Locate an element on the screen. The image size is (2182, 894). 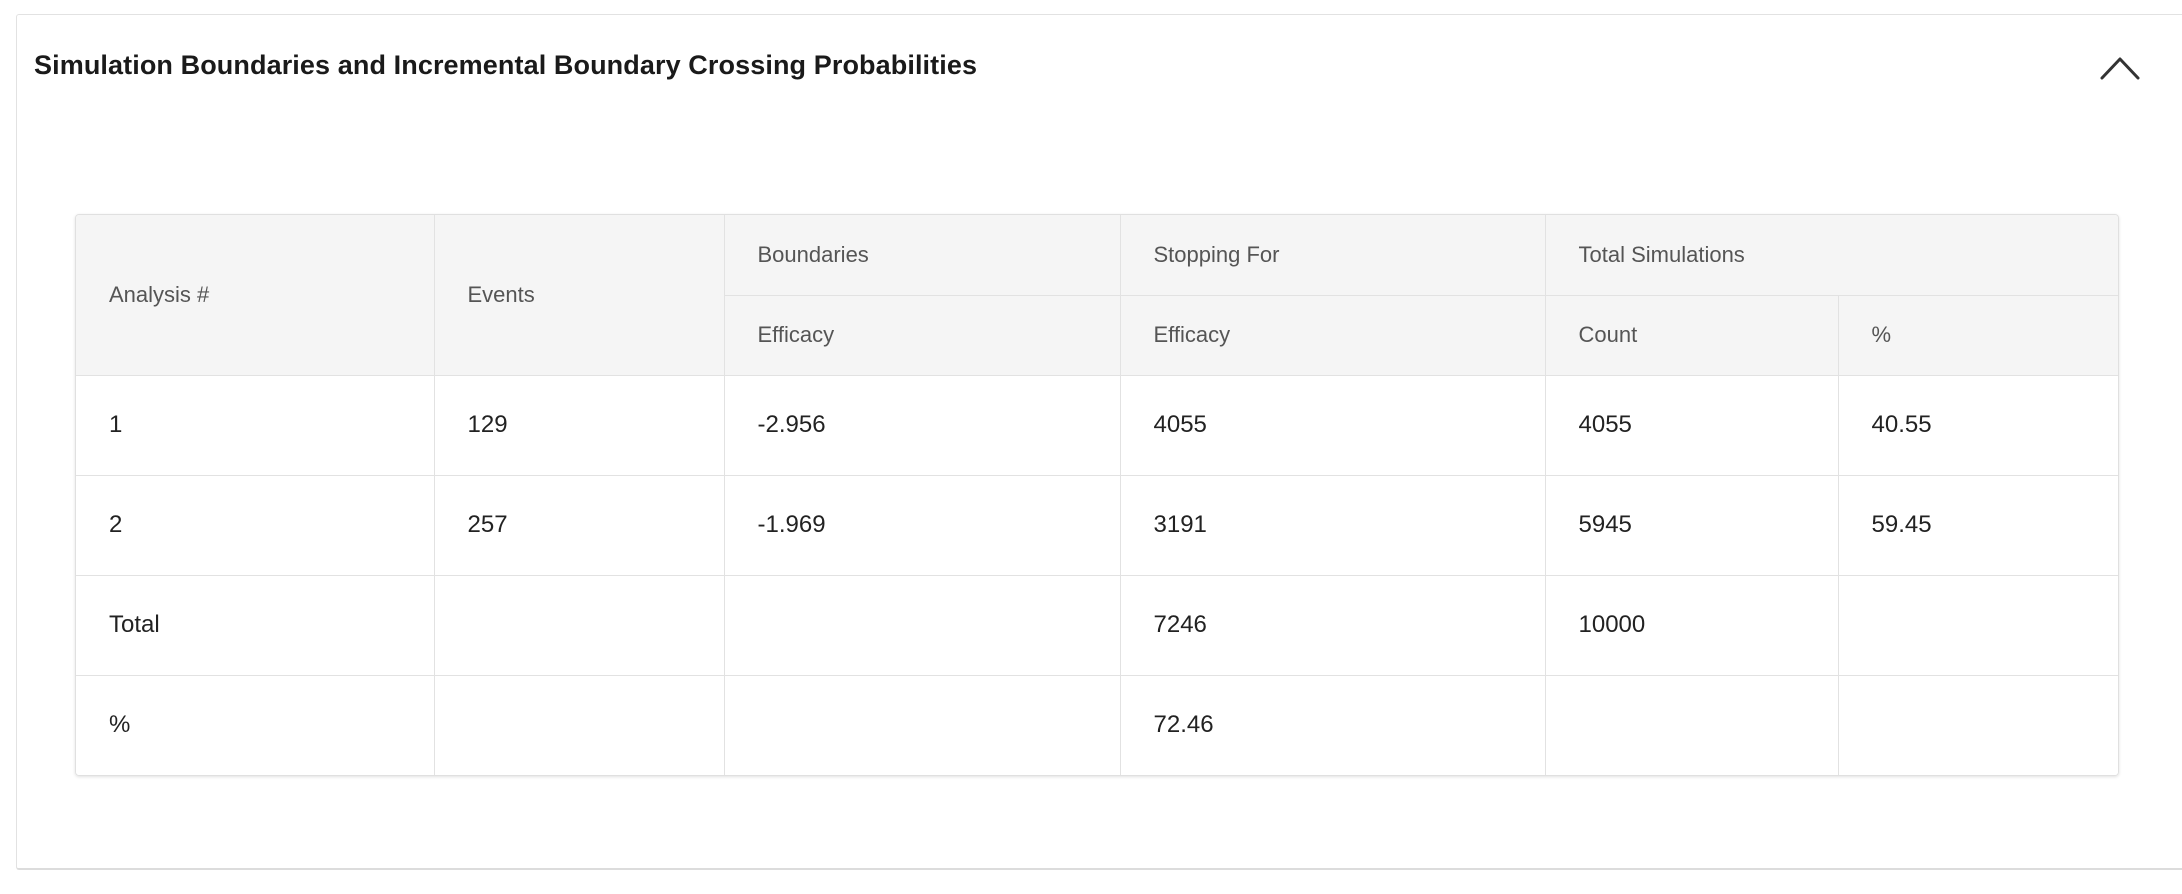
cell-boundary-efficacy: -1.969 is located at coordinates (922, 525).